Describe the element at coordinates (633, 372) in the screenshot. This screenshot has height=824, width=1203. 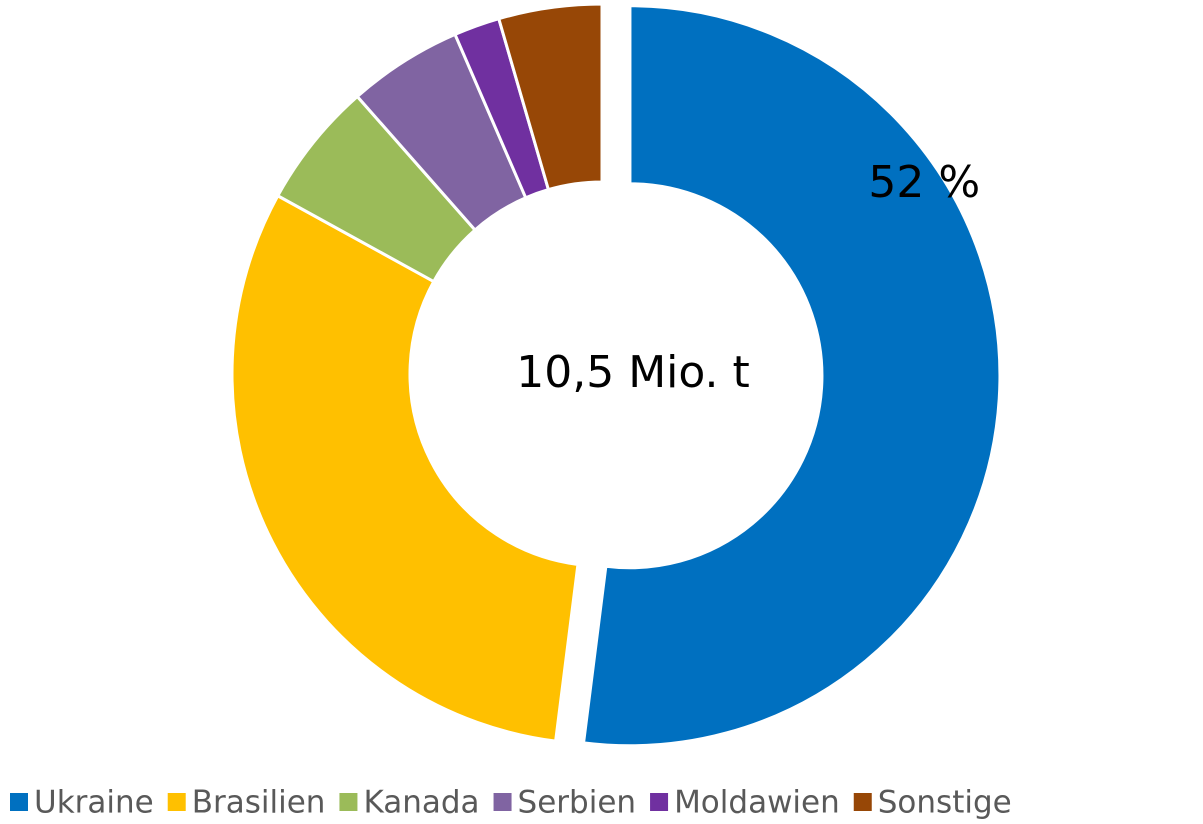
I see `center-label: 10,5 Mio. t` at that location.